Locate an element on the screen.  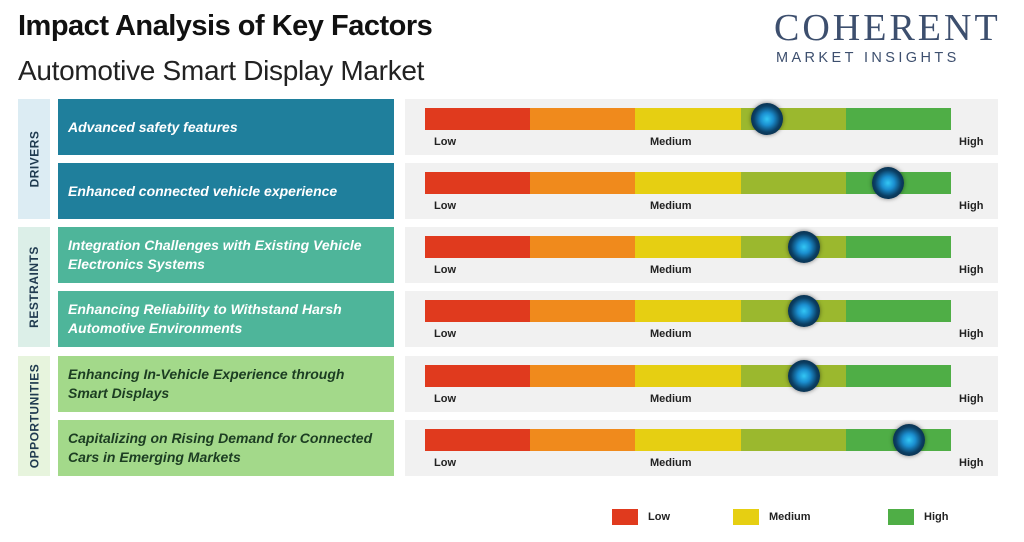
factor-label: Enhanced connected vehicle experience is located at coordinates (226, 191).